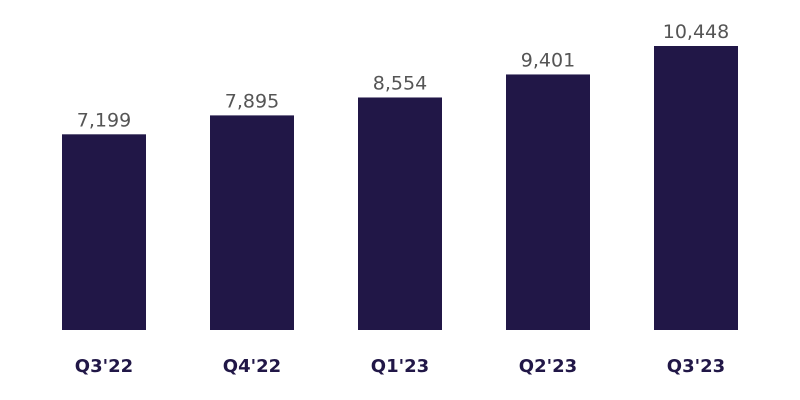 The width and height of the screenshot is (800, 400). I want to click on value-label: 9,401, so click(548, 60).